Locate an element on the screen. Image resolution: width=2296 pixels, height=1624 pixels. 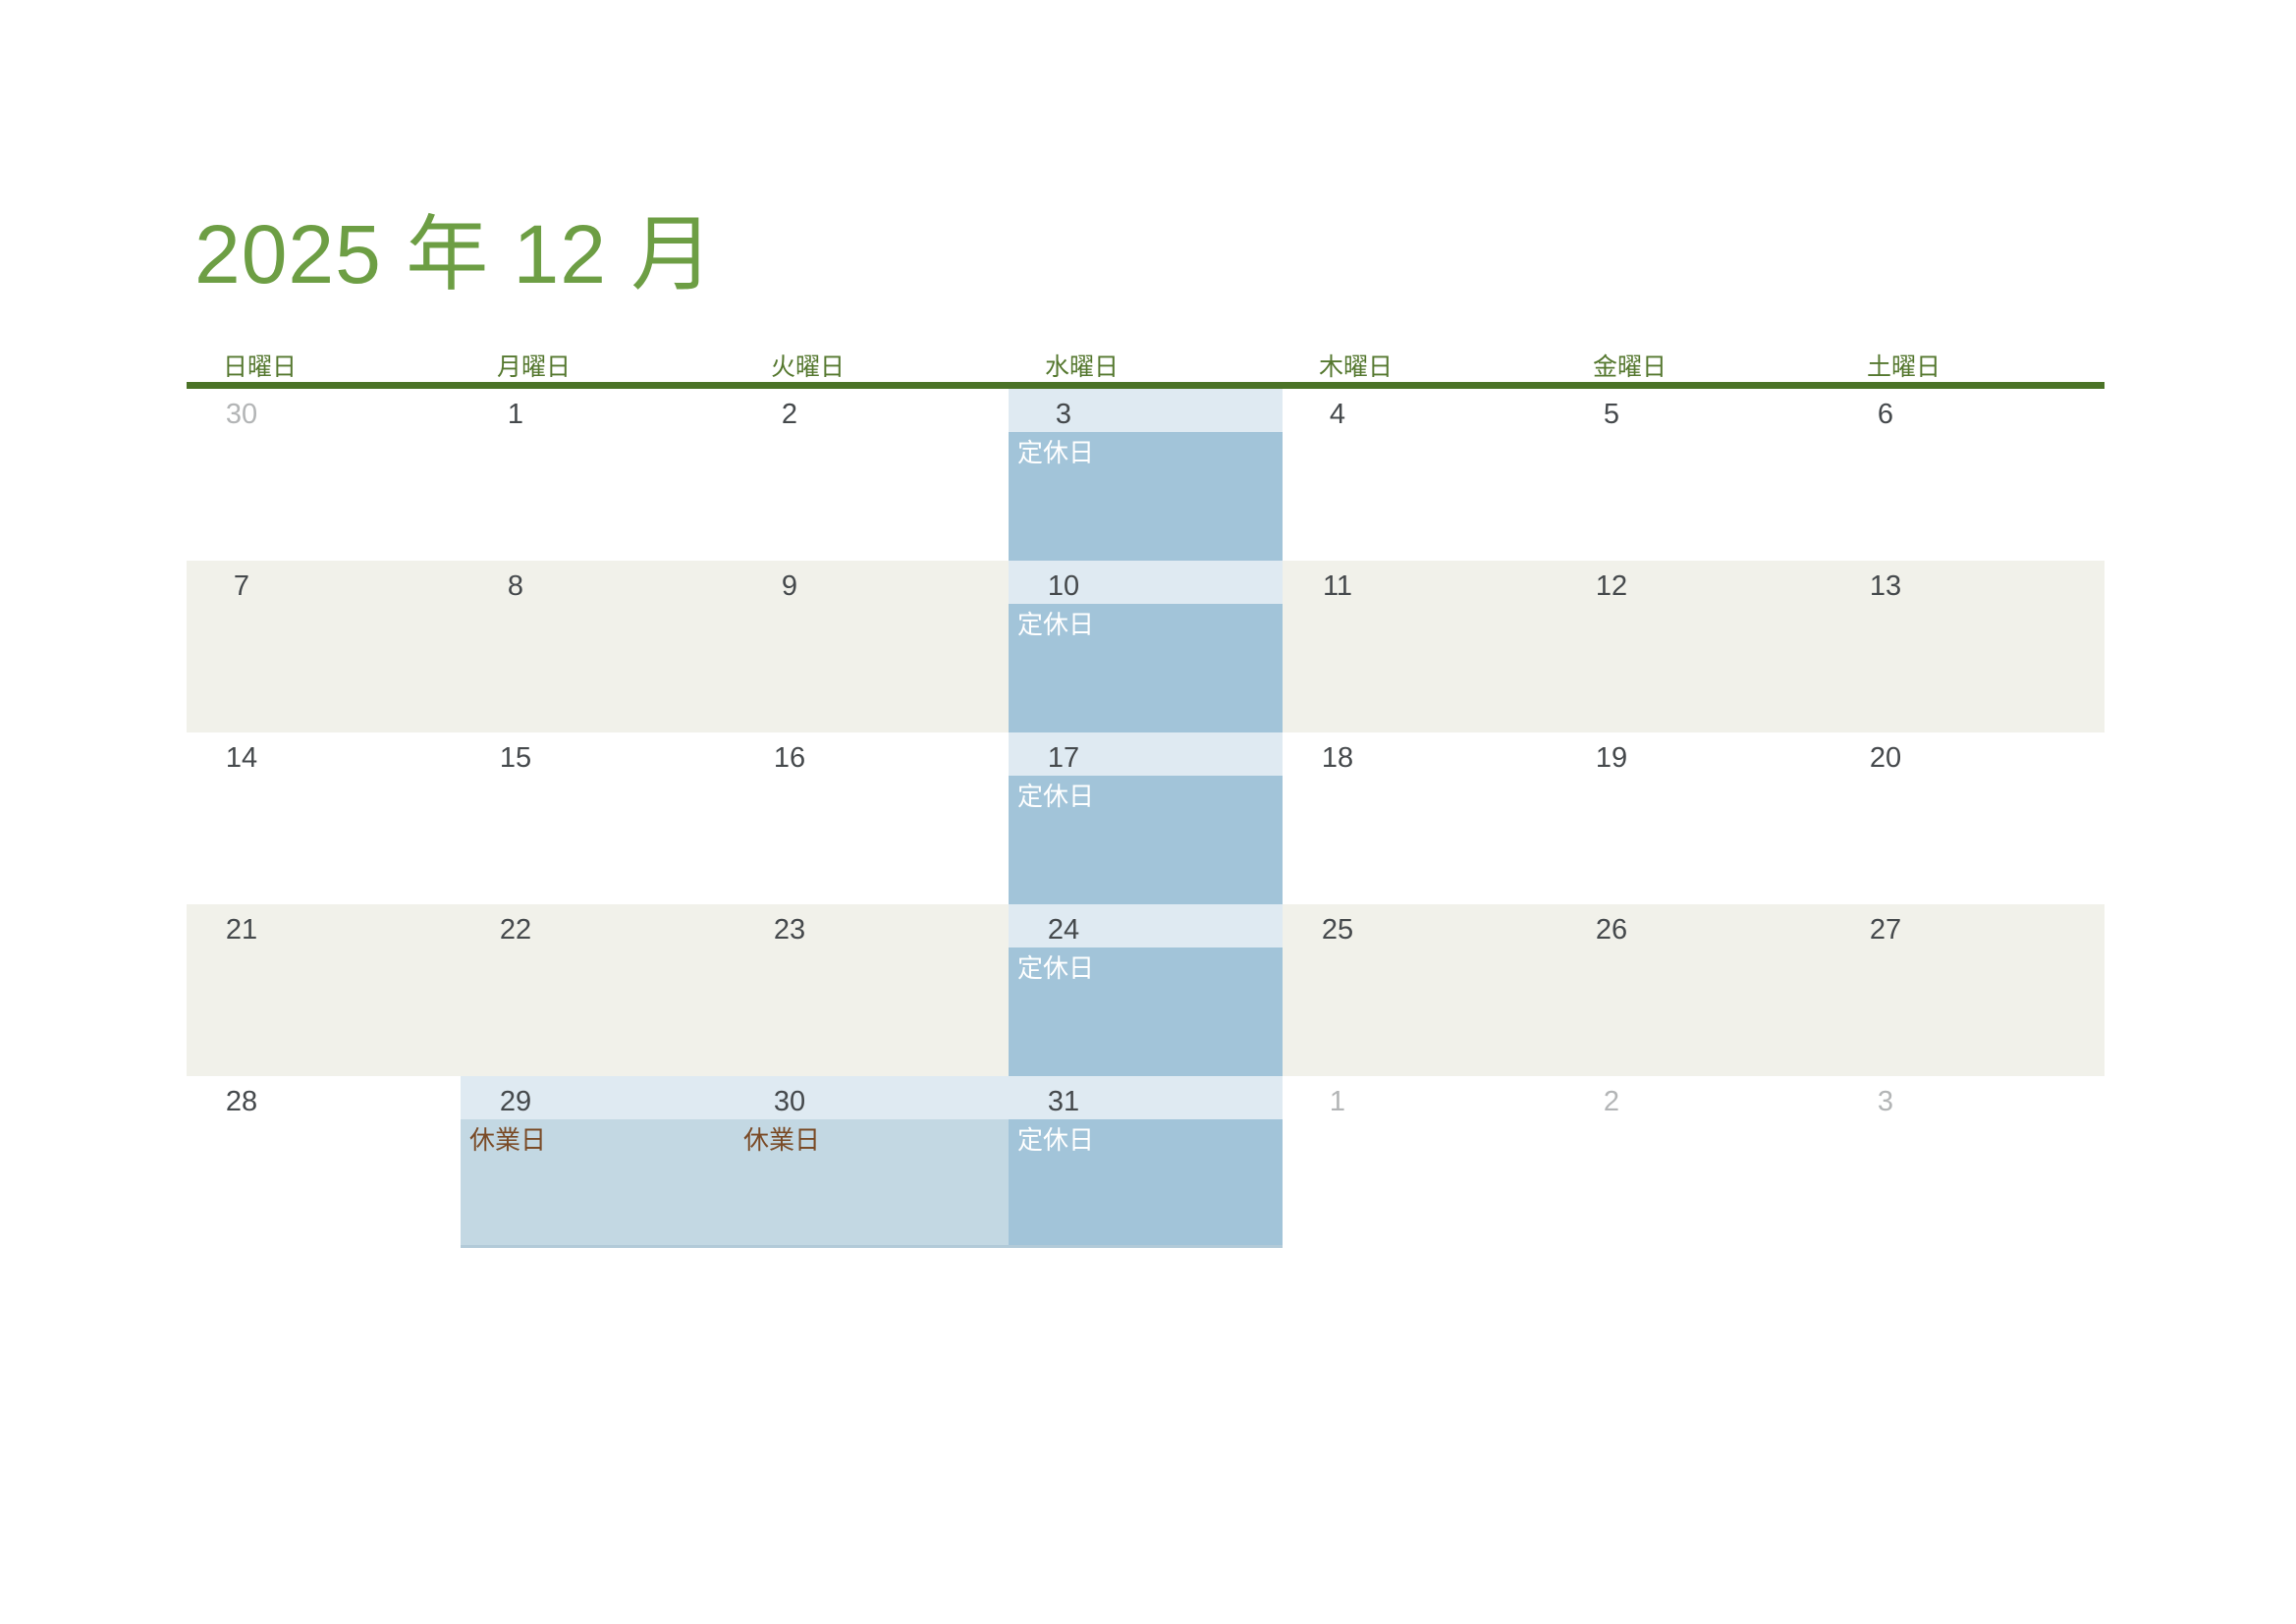
day-number: 4 is located at coordinates (1337, 414).